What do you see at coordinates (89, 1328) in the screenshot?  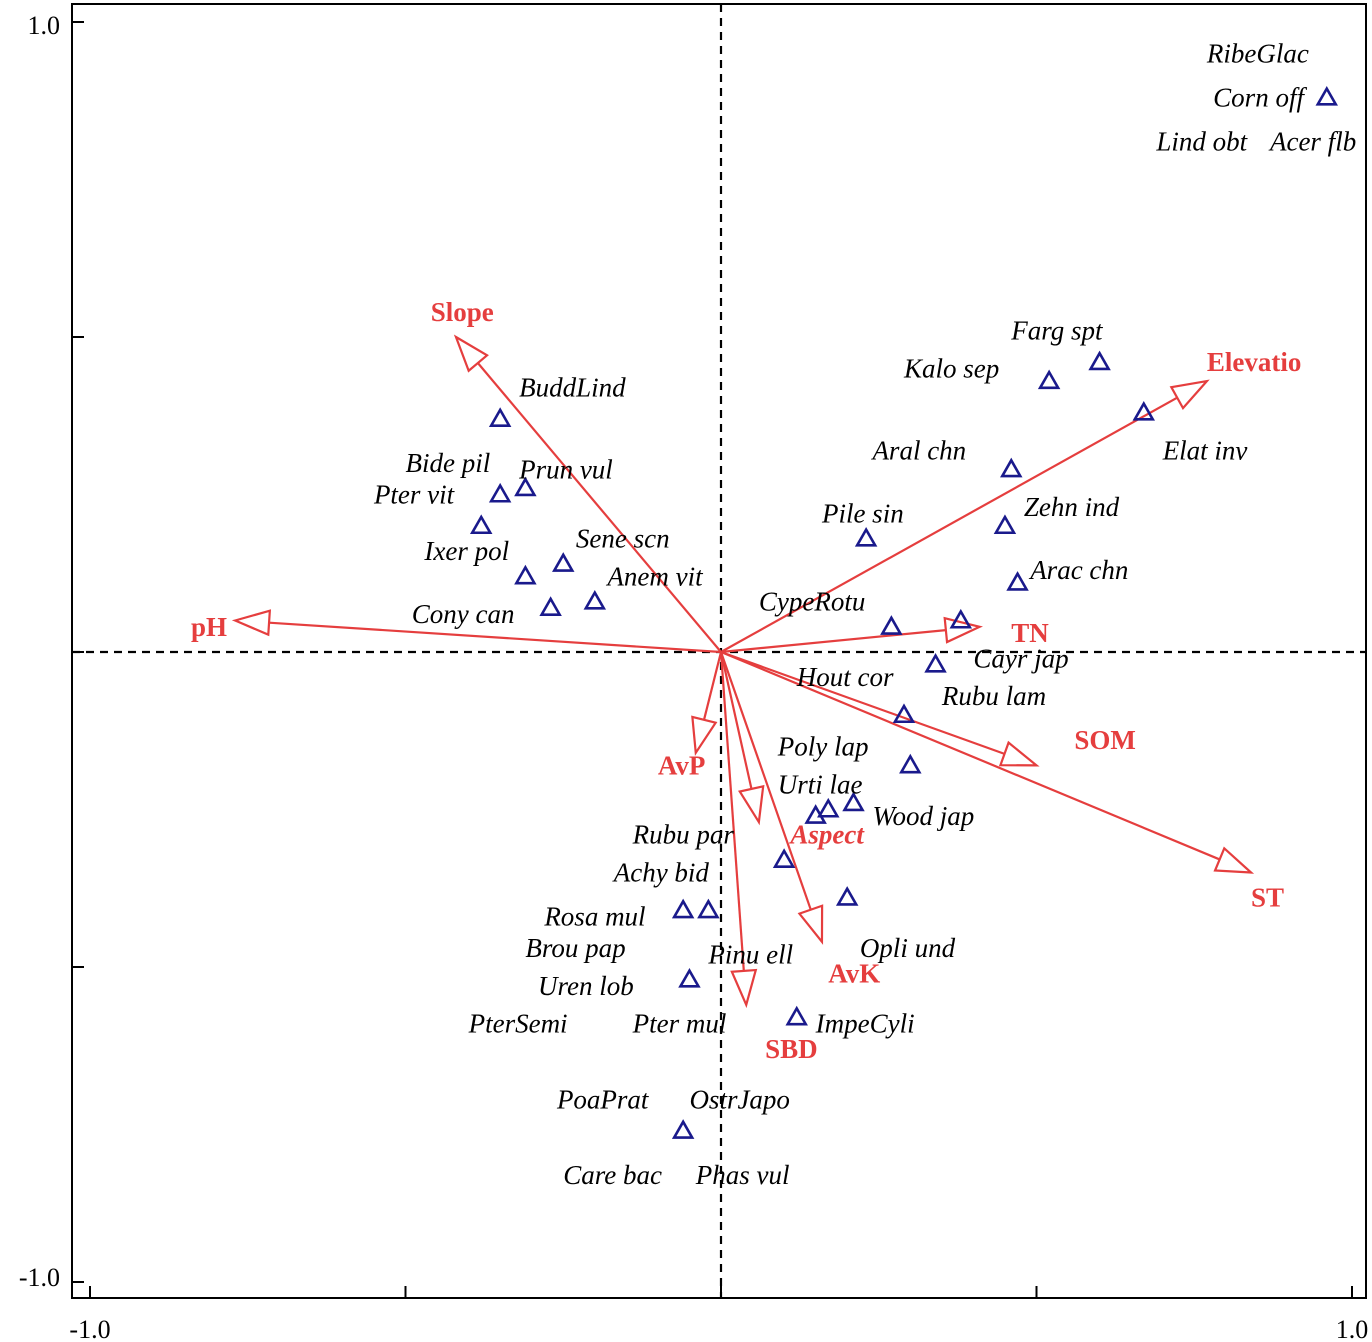 I see `x-tick-label: -1.0` at bounding box center [89, 1328].